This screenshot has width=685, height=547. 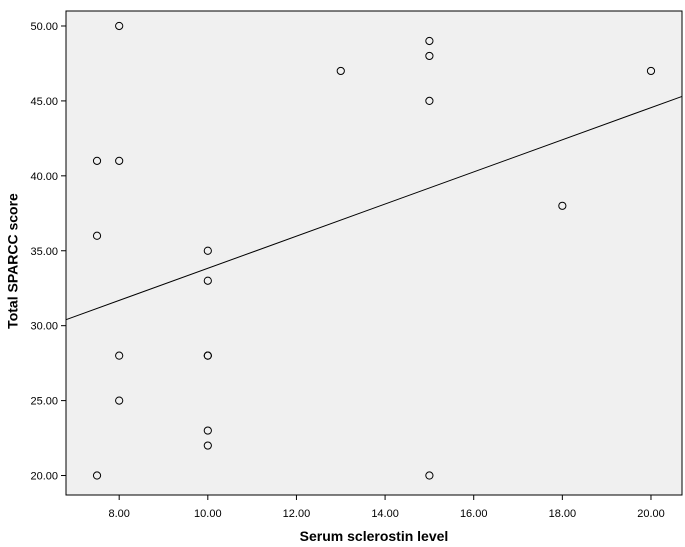 I want to click on x-tick-label: 14.00, so click(x=385, y=514).